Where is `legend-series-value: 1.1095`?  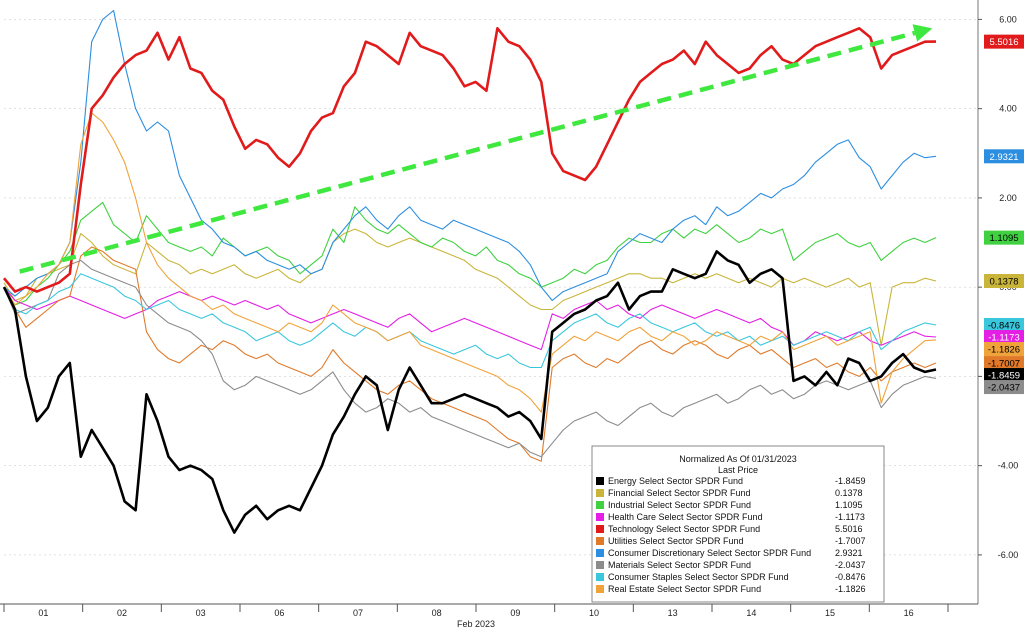 legend-series-value: 1.1095 is located at coordinates (849, 505).